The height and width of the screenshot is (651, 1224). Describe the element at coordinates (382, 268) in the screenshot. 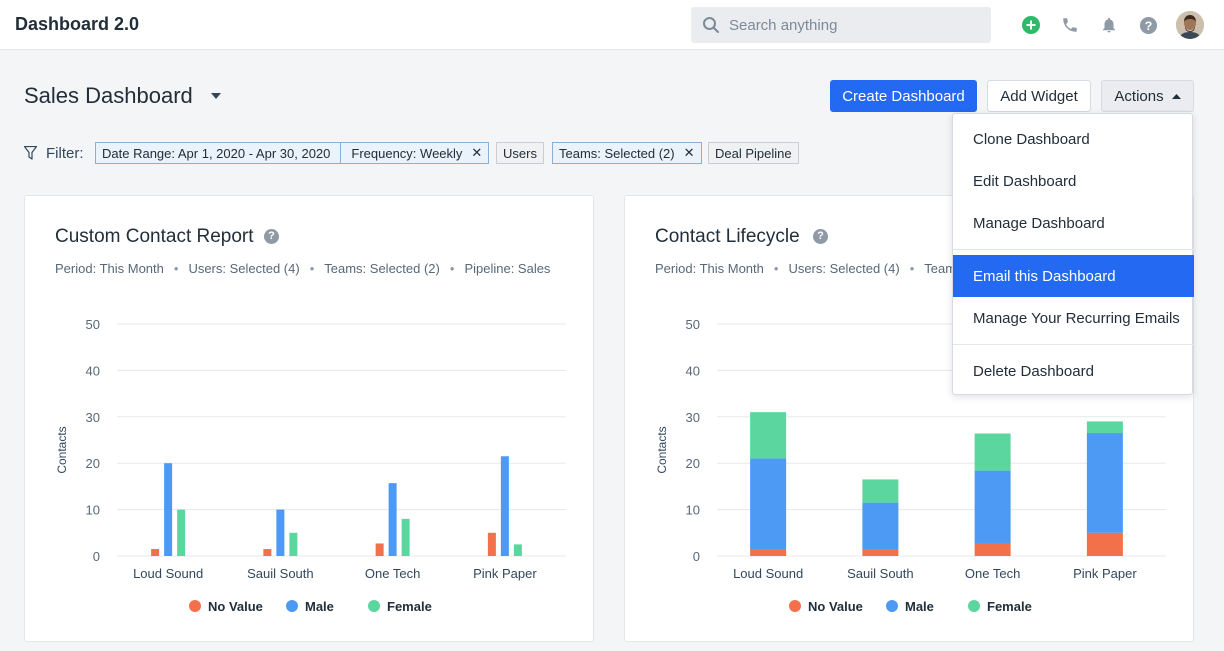

I see `meta-teams: Teams: Selected (2)` at that location.